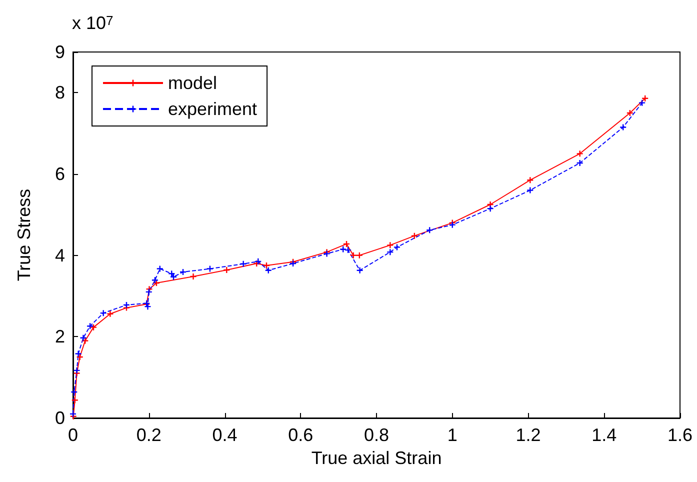 The height and width of the screenshot is (482, 697). I want to click on x-tick-label: 1.4, so click(604, 435).